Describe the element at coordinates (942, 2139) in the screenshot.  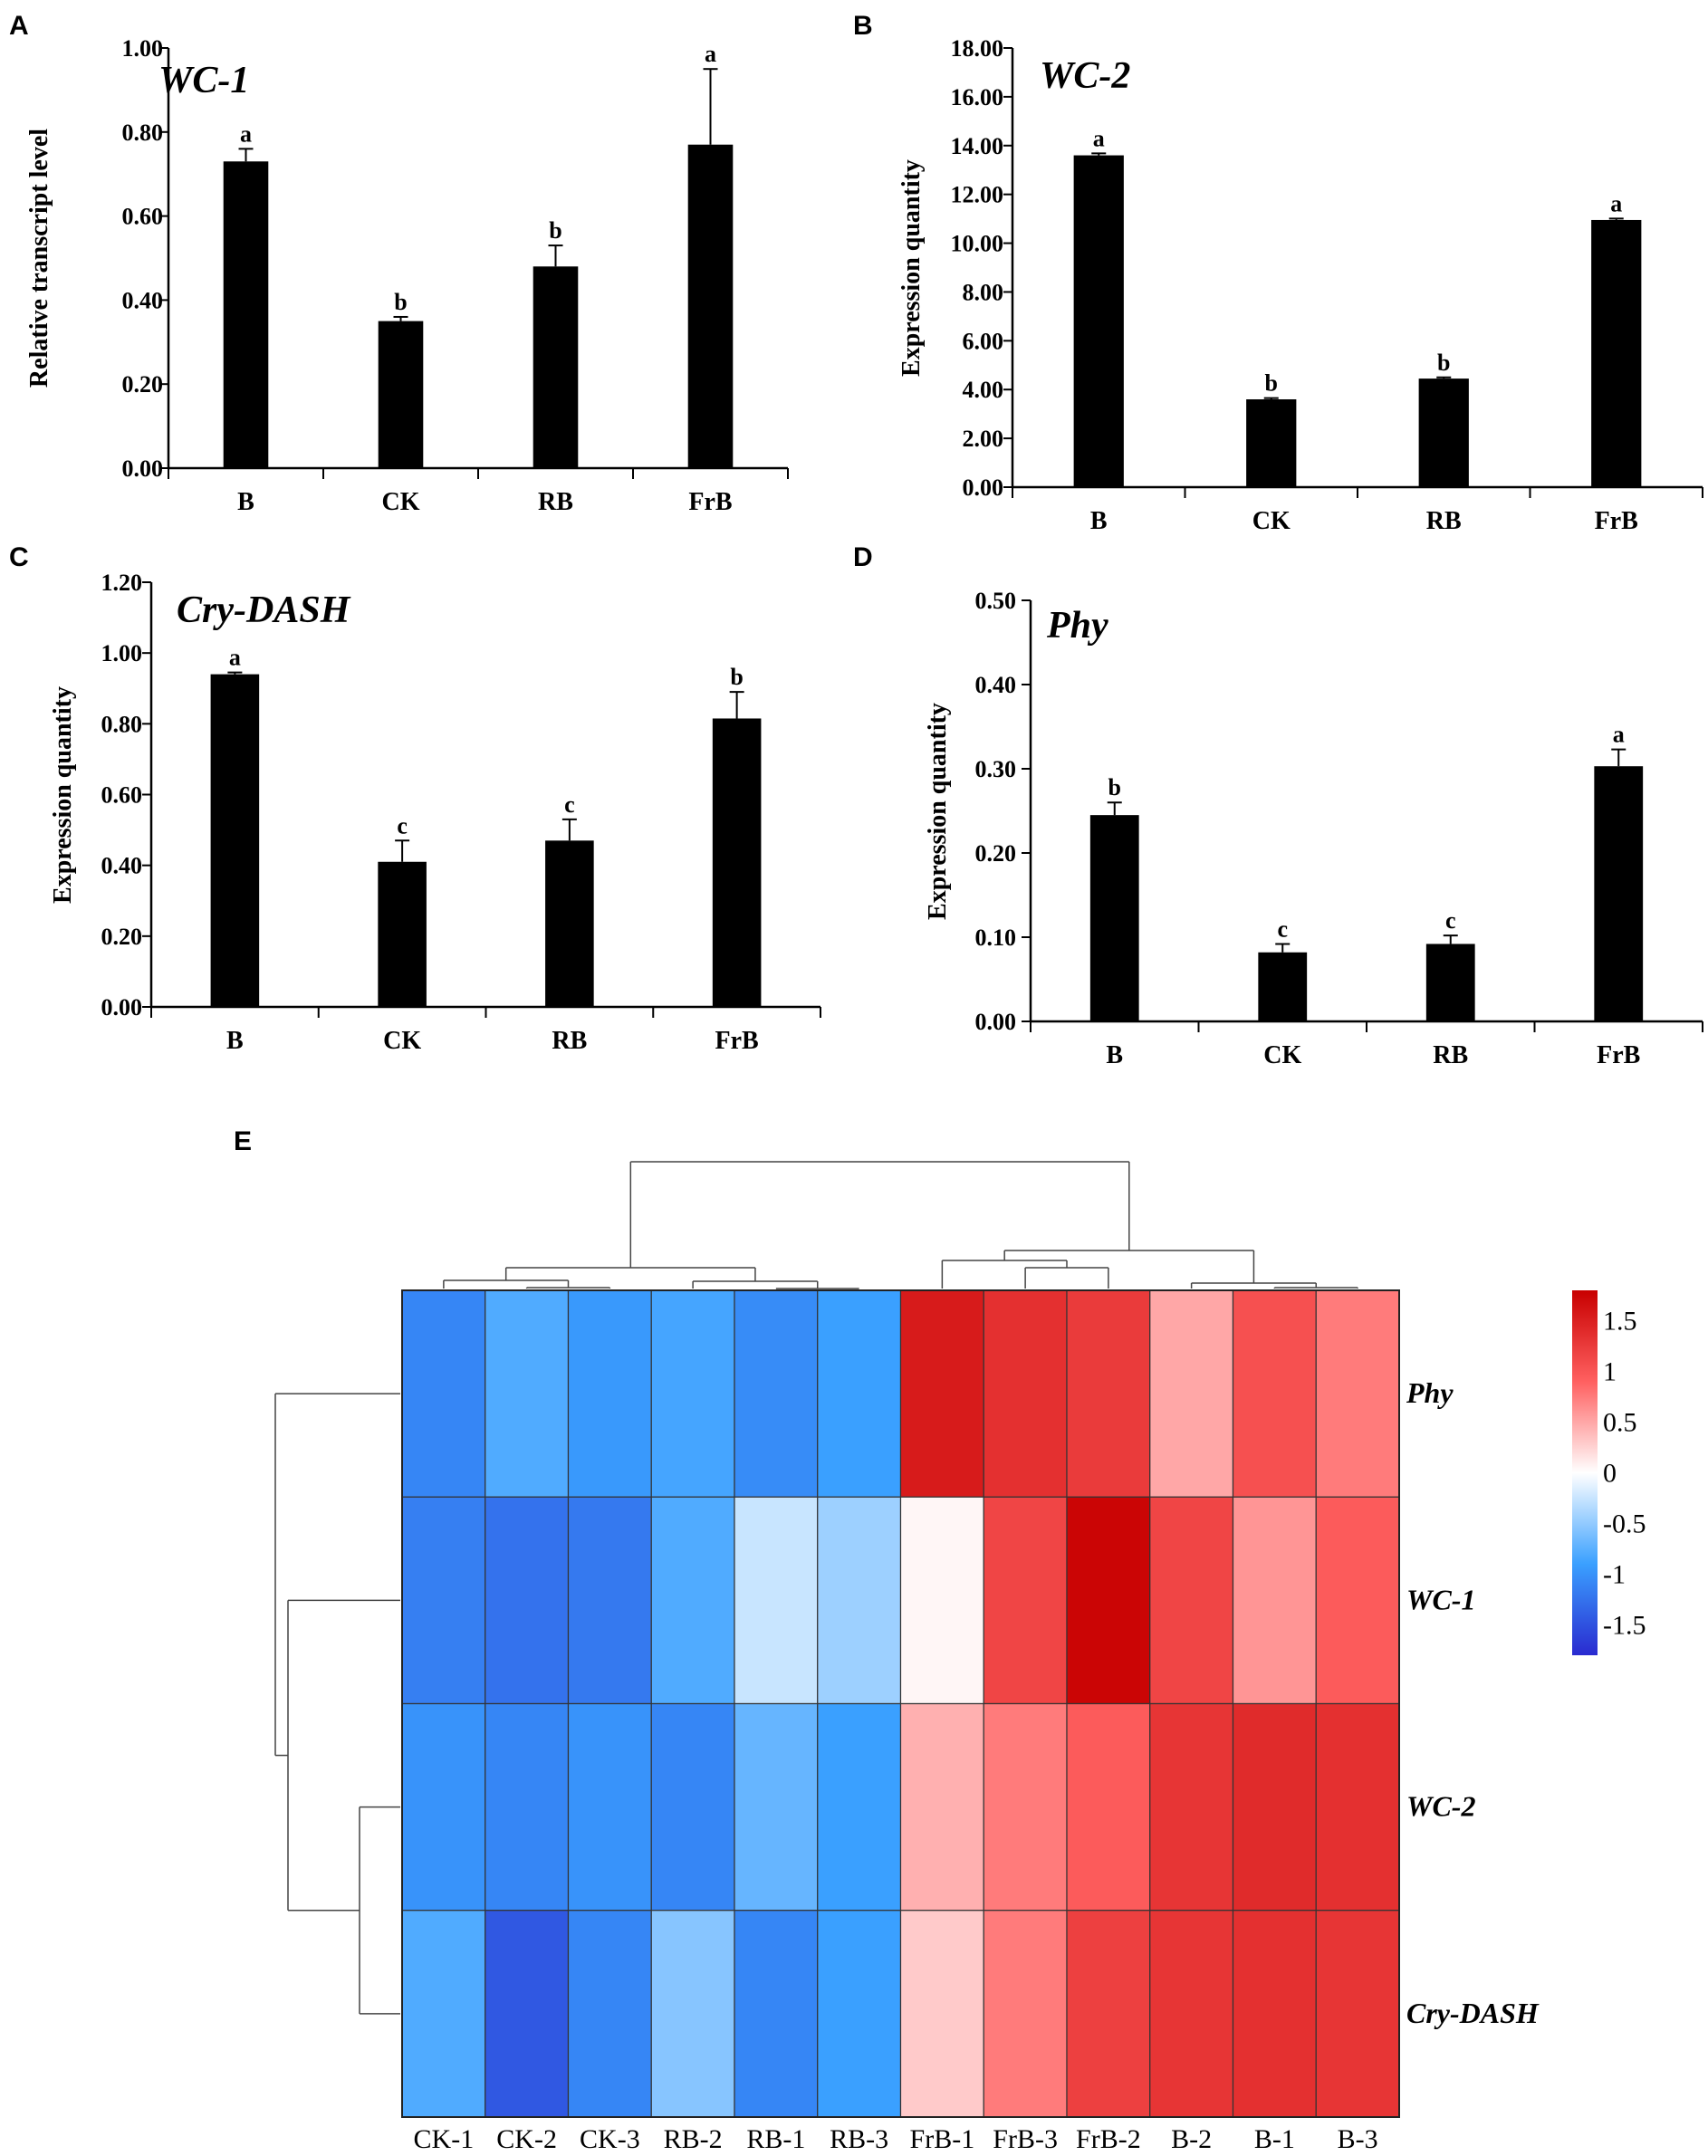
I see `column-label: FrB-1` at that location.